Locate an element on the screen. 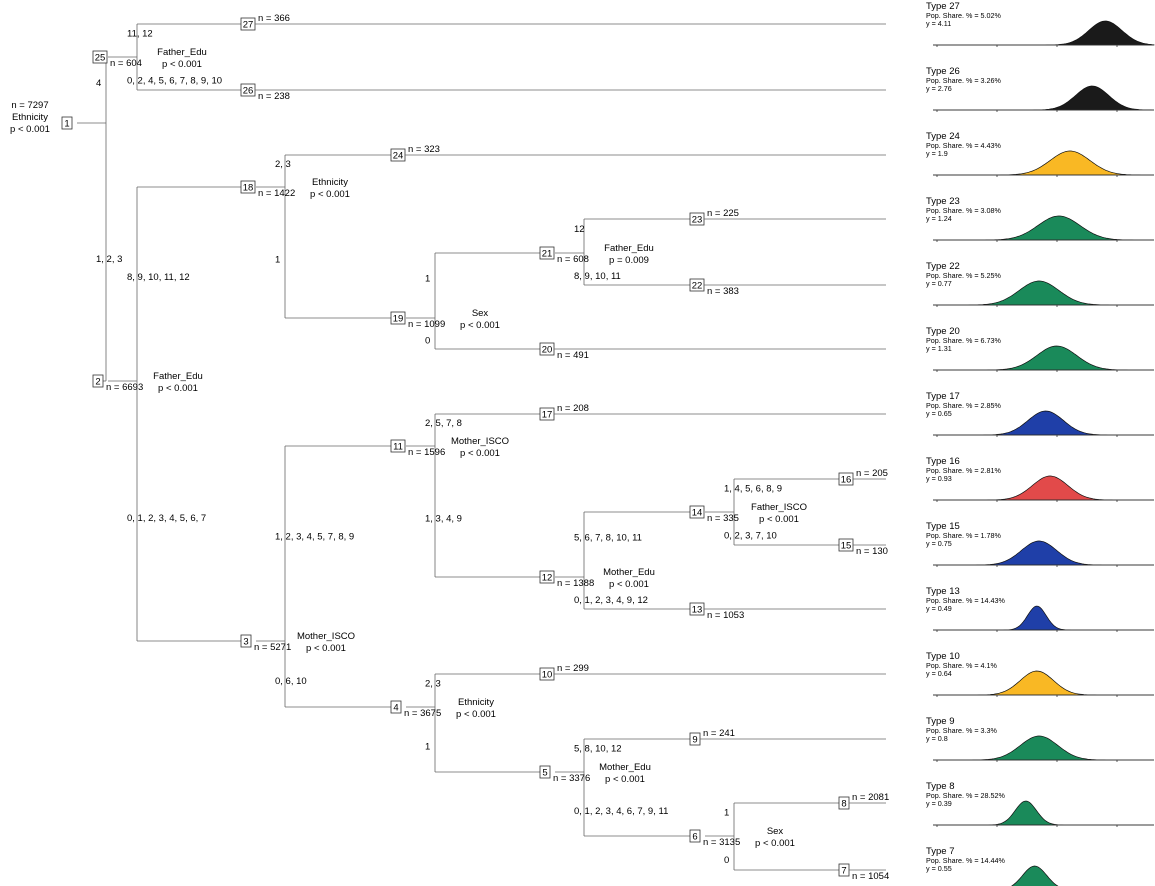  node-20: 20 n = 491 is located at coordinates (564, 351).